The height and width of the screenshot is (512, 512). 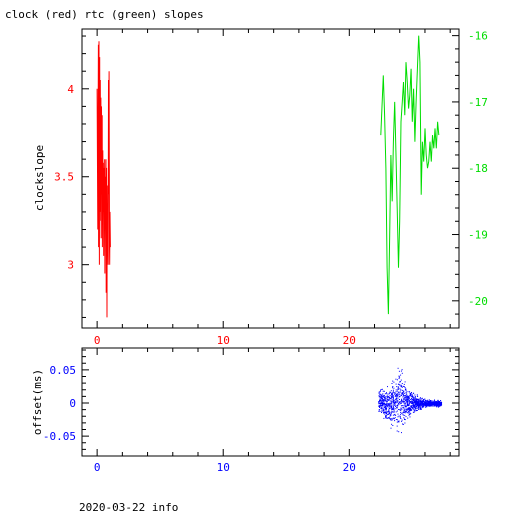 I want to click on offset-x-tick-label: 10, so click(x=223, y=467).